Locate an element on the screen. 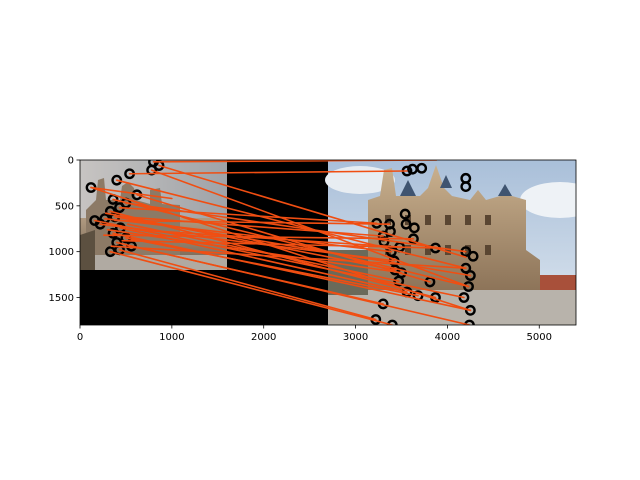 This screenshot has width=640, height=480. x-axis: 0 1000 2000 3000 4000 5000 is located at coordinates (314, 334).